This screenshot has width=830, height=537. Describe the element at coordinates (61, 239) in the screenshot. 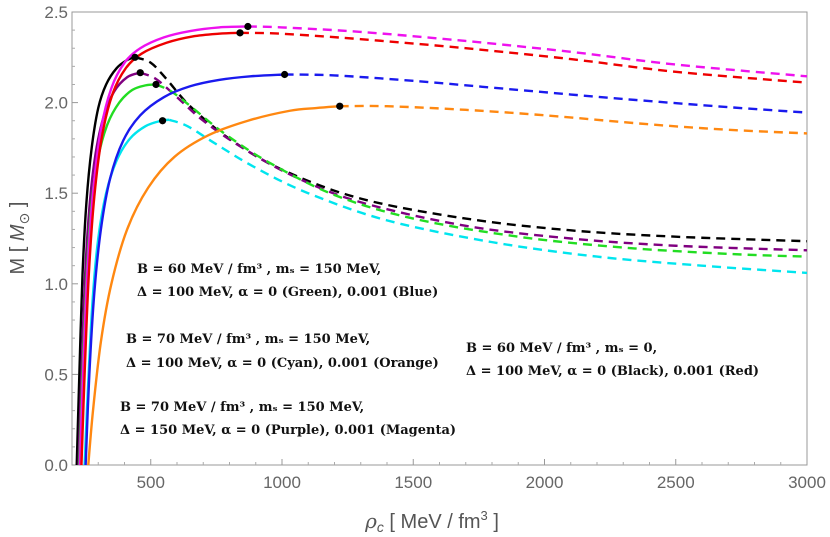

I see `y-axis-ticks: 0.0 0.5 1.0 1.5 2.0 2.5` at that location.